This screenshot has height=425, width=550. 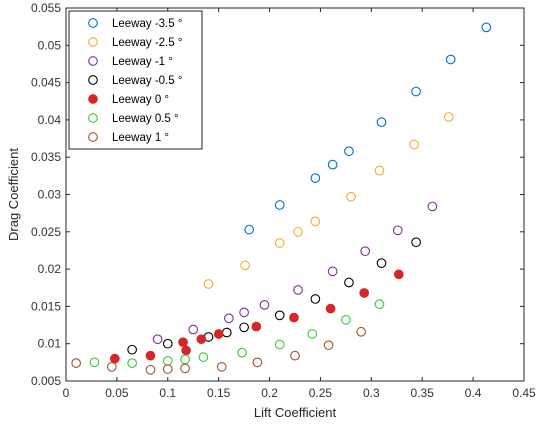 I want to click on x-tick-label: 0.1, so click(x=167, y=393).